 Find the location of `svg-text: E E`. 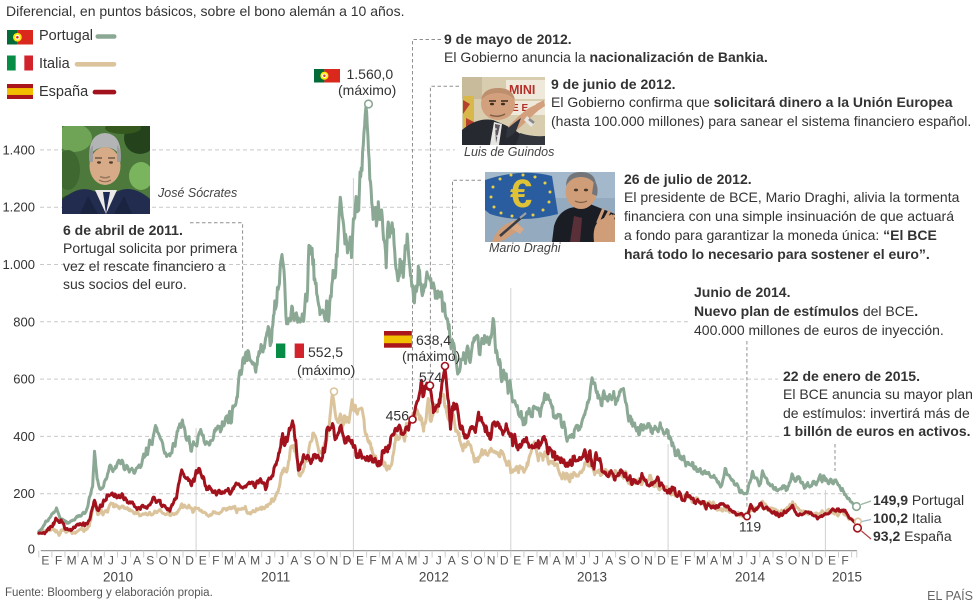

svg-text: E E is located at coordinates (520, 108).